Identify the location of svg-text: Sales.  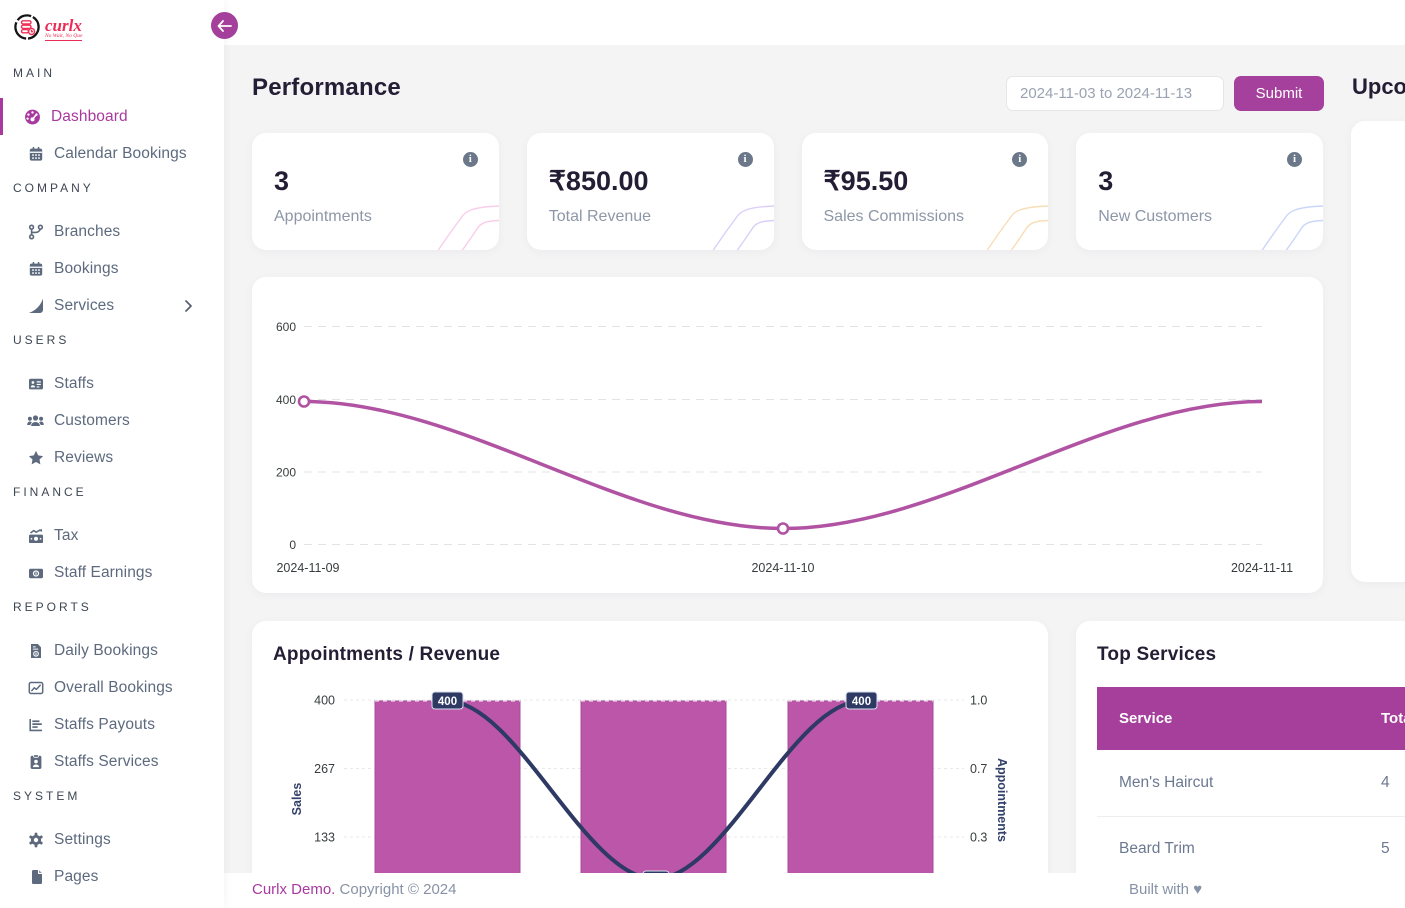
(297, 799).